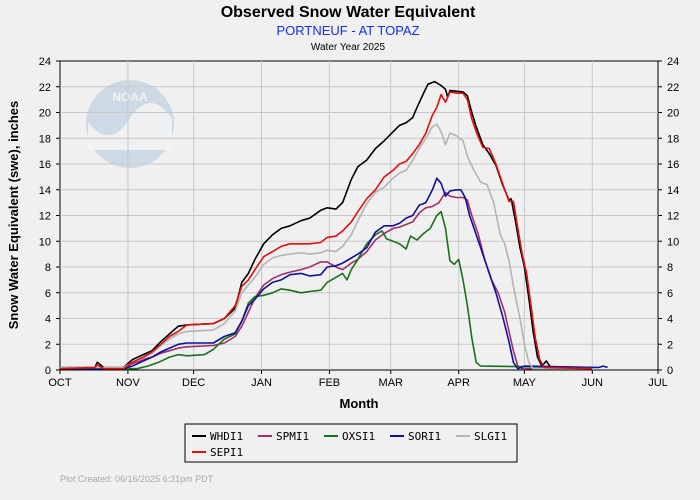 This screenshot has height=500, width=700. I want to click on y-tick-label-right: 6, so click(670, 294).